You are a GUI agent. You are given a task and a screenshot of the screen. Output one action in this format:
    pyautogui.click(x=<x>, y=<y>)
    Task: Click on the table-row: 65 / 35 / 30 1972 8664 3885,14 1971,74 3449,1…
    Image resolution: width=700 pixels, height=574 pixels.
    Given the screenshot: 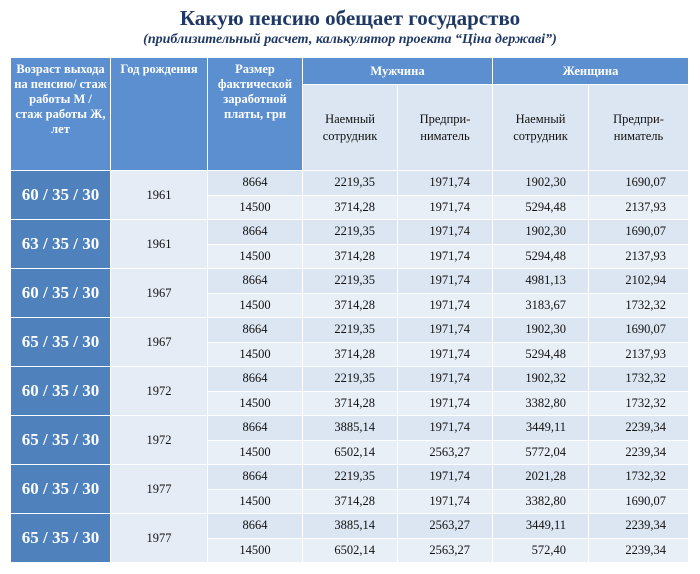 What is the action you would take?
    pyautogui.click(x=349, y=440)
    